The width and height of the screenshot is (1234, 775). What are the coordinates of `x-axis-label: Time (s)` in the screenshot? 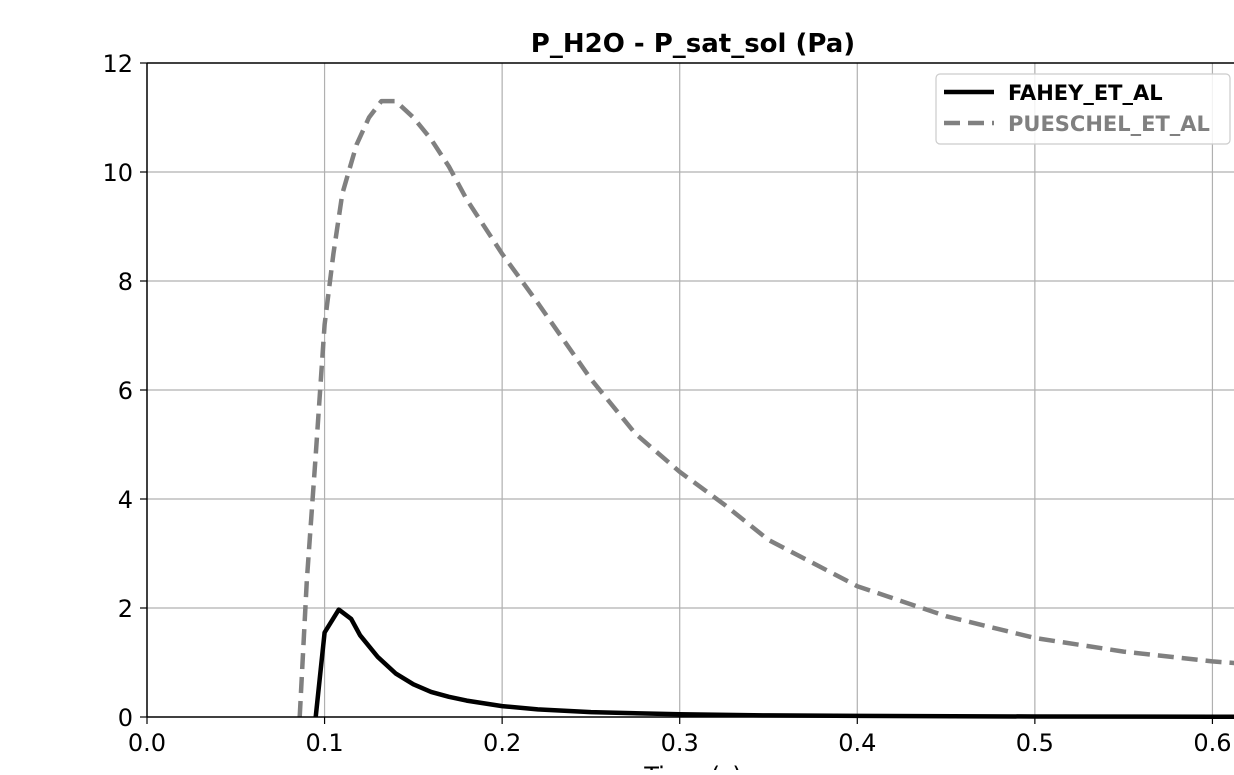 It's located at (692, 766).